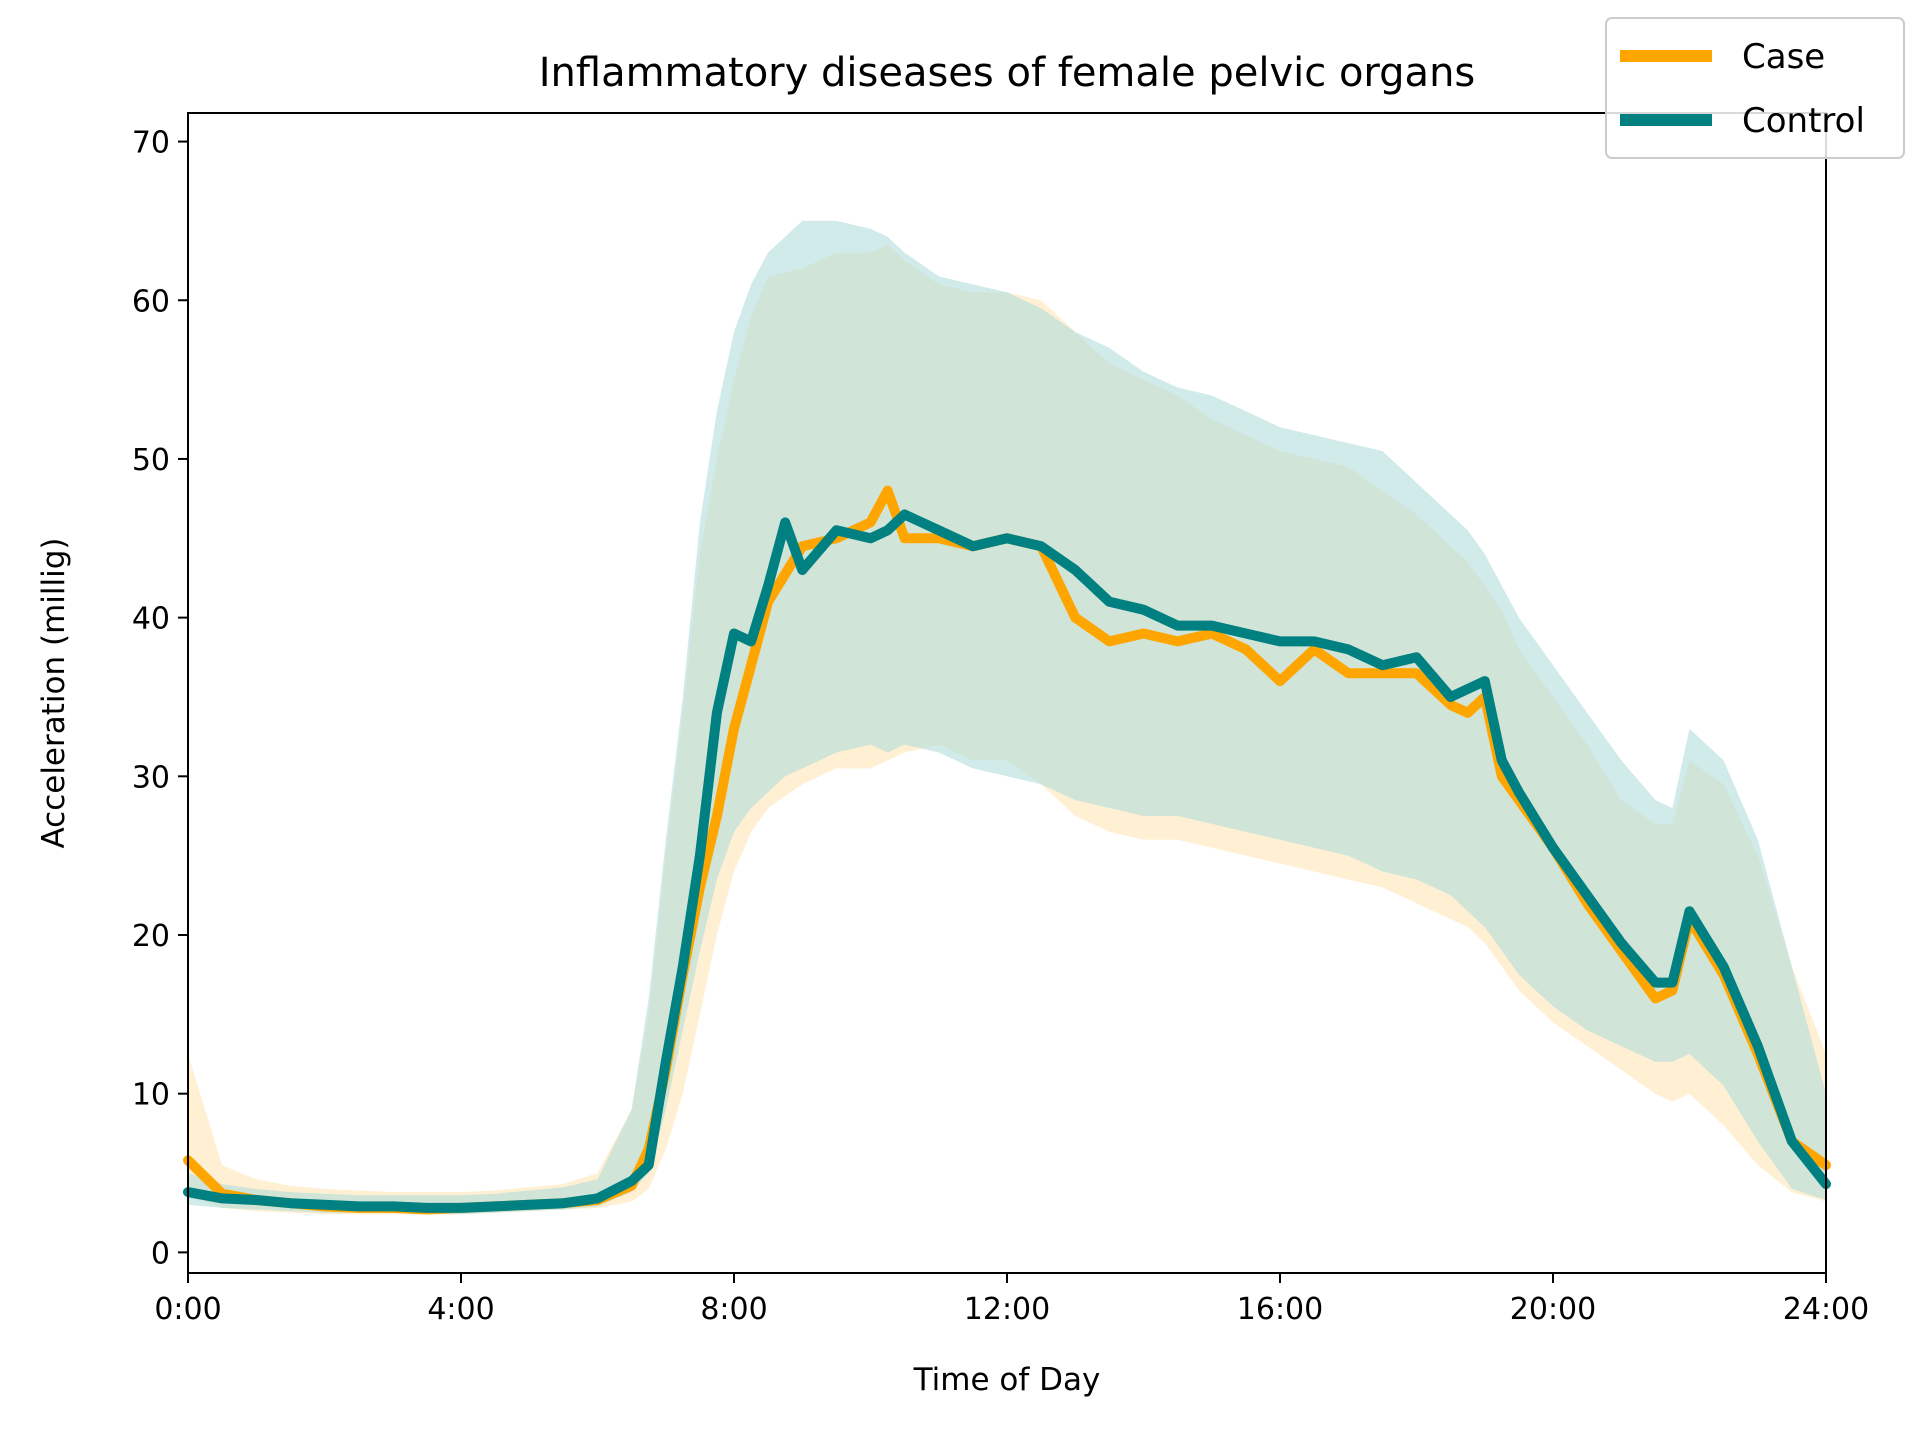 The height and width of the screenshot is (1440, 1920). What do you see at coordinates (151, 1095) in the screenshot?
I see `y-tick-label: 10` at bounding box center [151, 1095].